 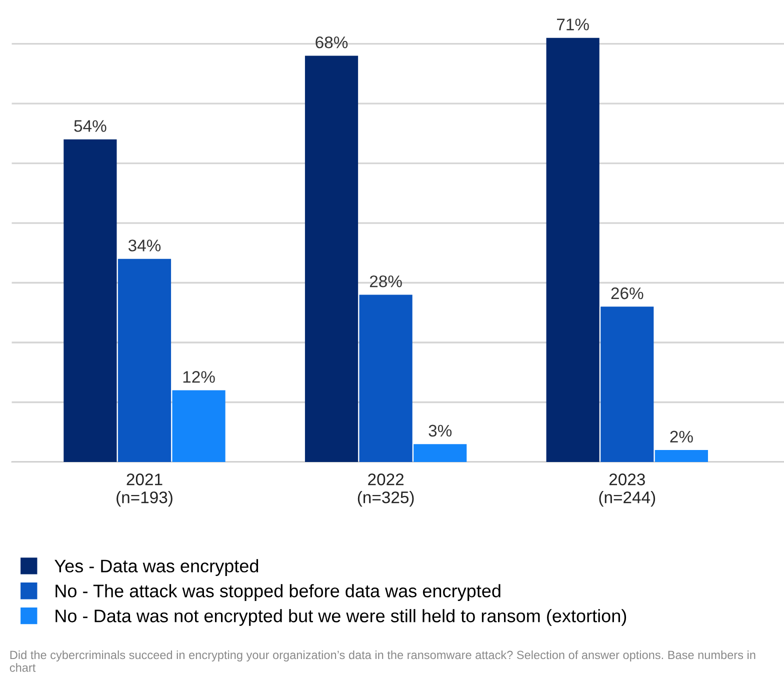 I want to click on legend-label: No - The attack was stopped before data was encrypted, so click(x=278, y=592).